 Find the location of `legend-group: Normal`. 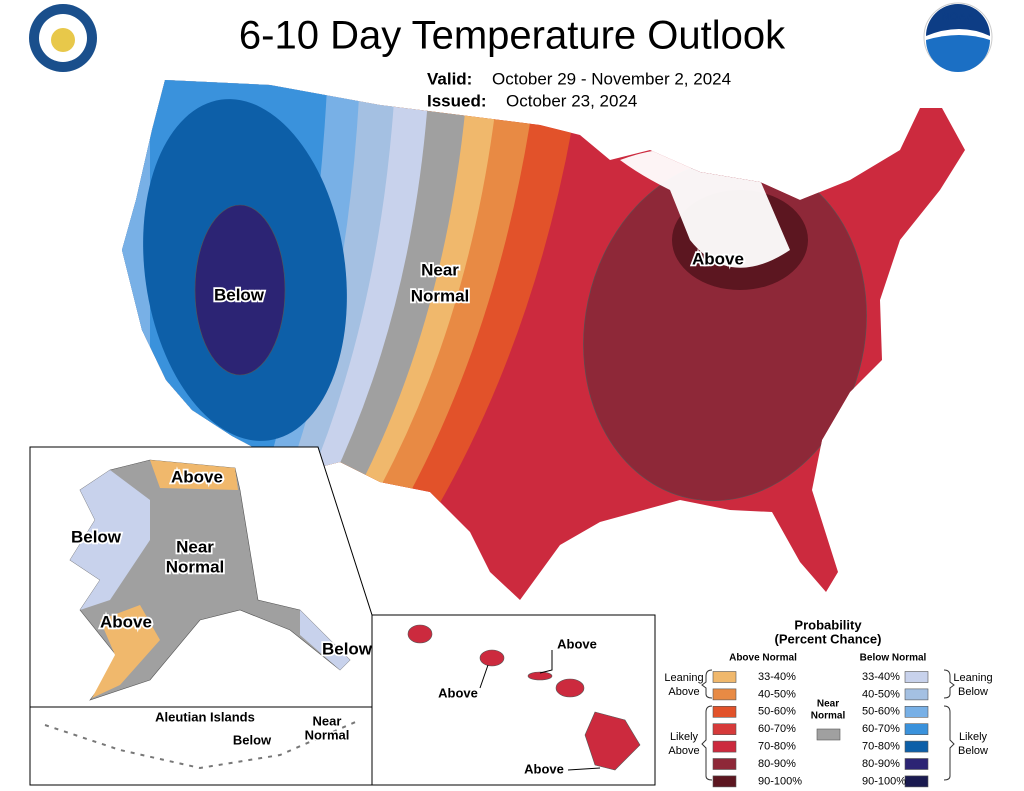

legend-group: Normal is located at coordinates (828, 716).